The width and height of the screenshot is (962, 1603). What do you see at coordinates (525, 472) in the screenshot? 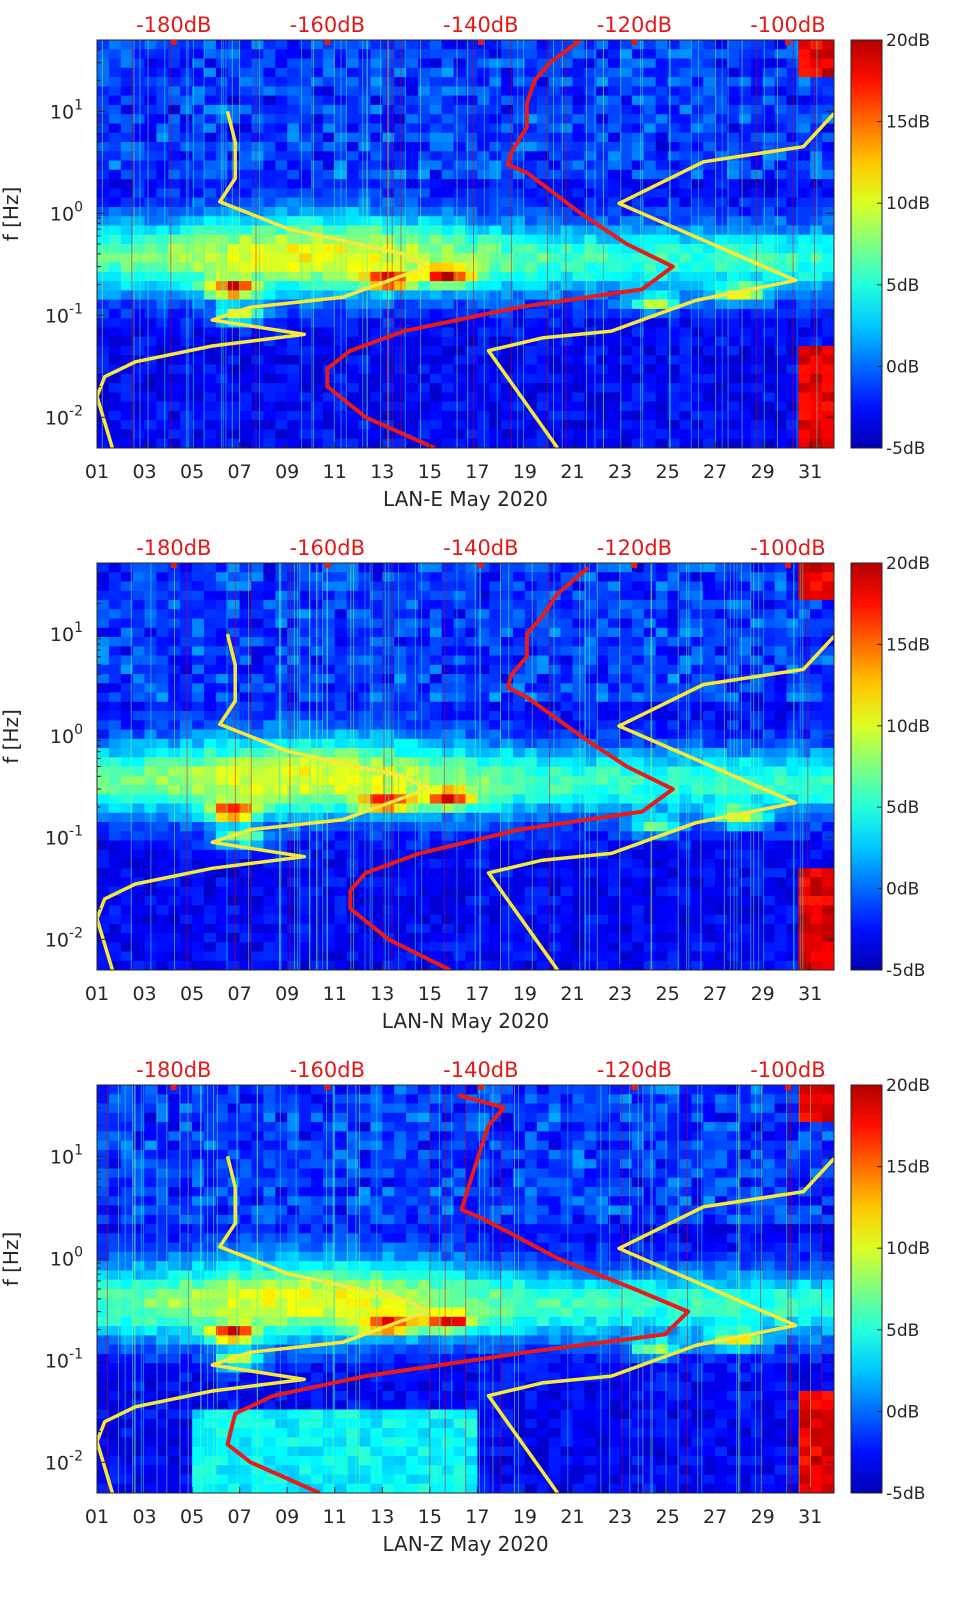
I see `x-tick-label: 19` at bounding box center [525, 472].